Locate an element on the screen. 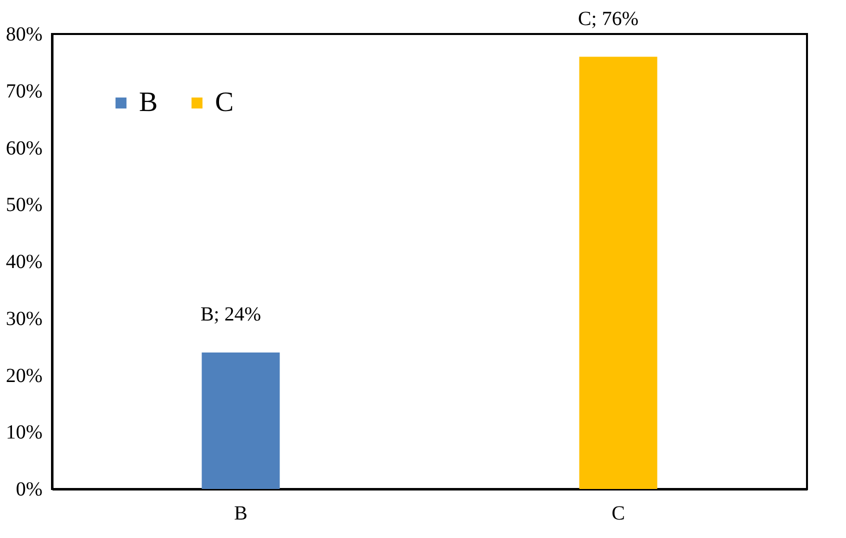 The width and height of the screenshot is (846, 538). y-tick-label: 40% is located at coordinates (24, 262).